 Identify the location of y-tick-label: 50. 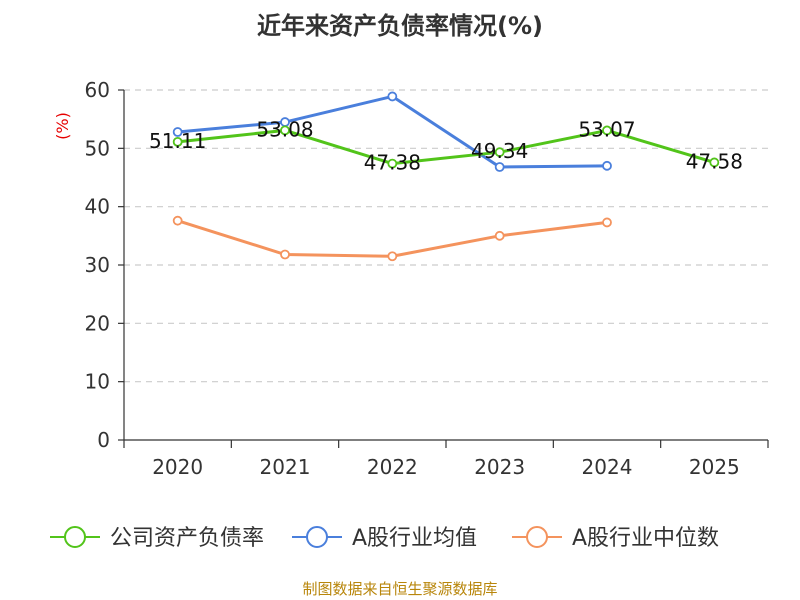
(97, 148).